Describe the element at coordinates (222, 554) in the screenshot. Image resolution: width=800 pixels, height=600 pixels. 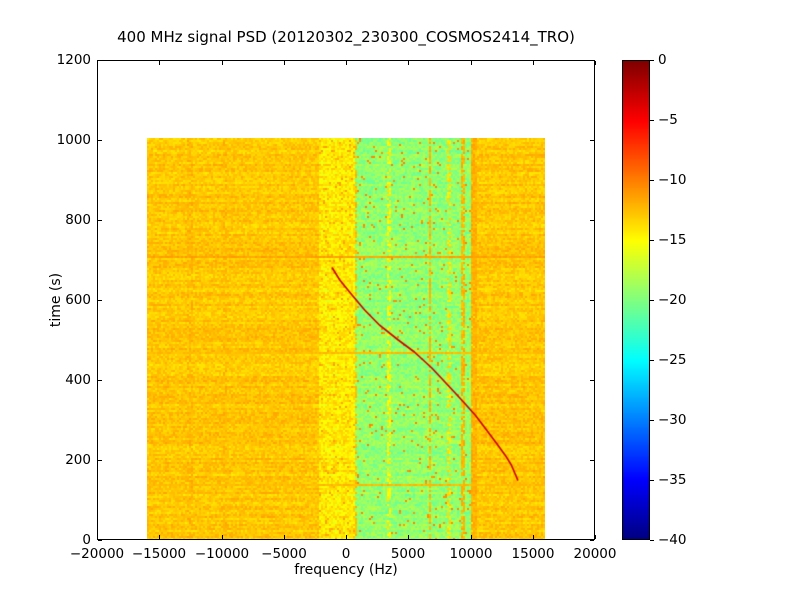
I see `x-tick-label: −10000` at that location.